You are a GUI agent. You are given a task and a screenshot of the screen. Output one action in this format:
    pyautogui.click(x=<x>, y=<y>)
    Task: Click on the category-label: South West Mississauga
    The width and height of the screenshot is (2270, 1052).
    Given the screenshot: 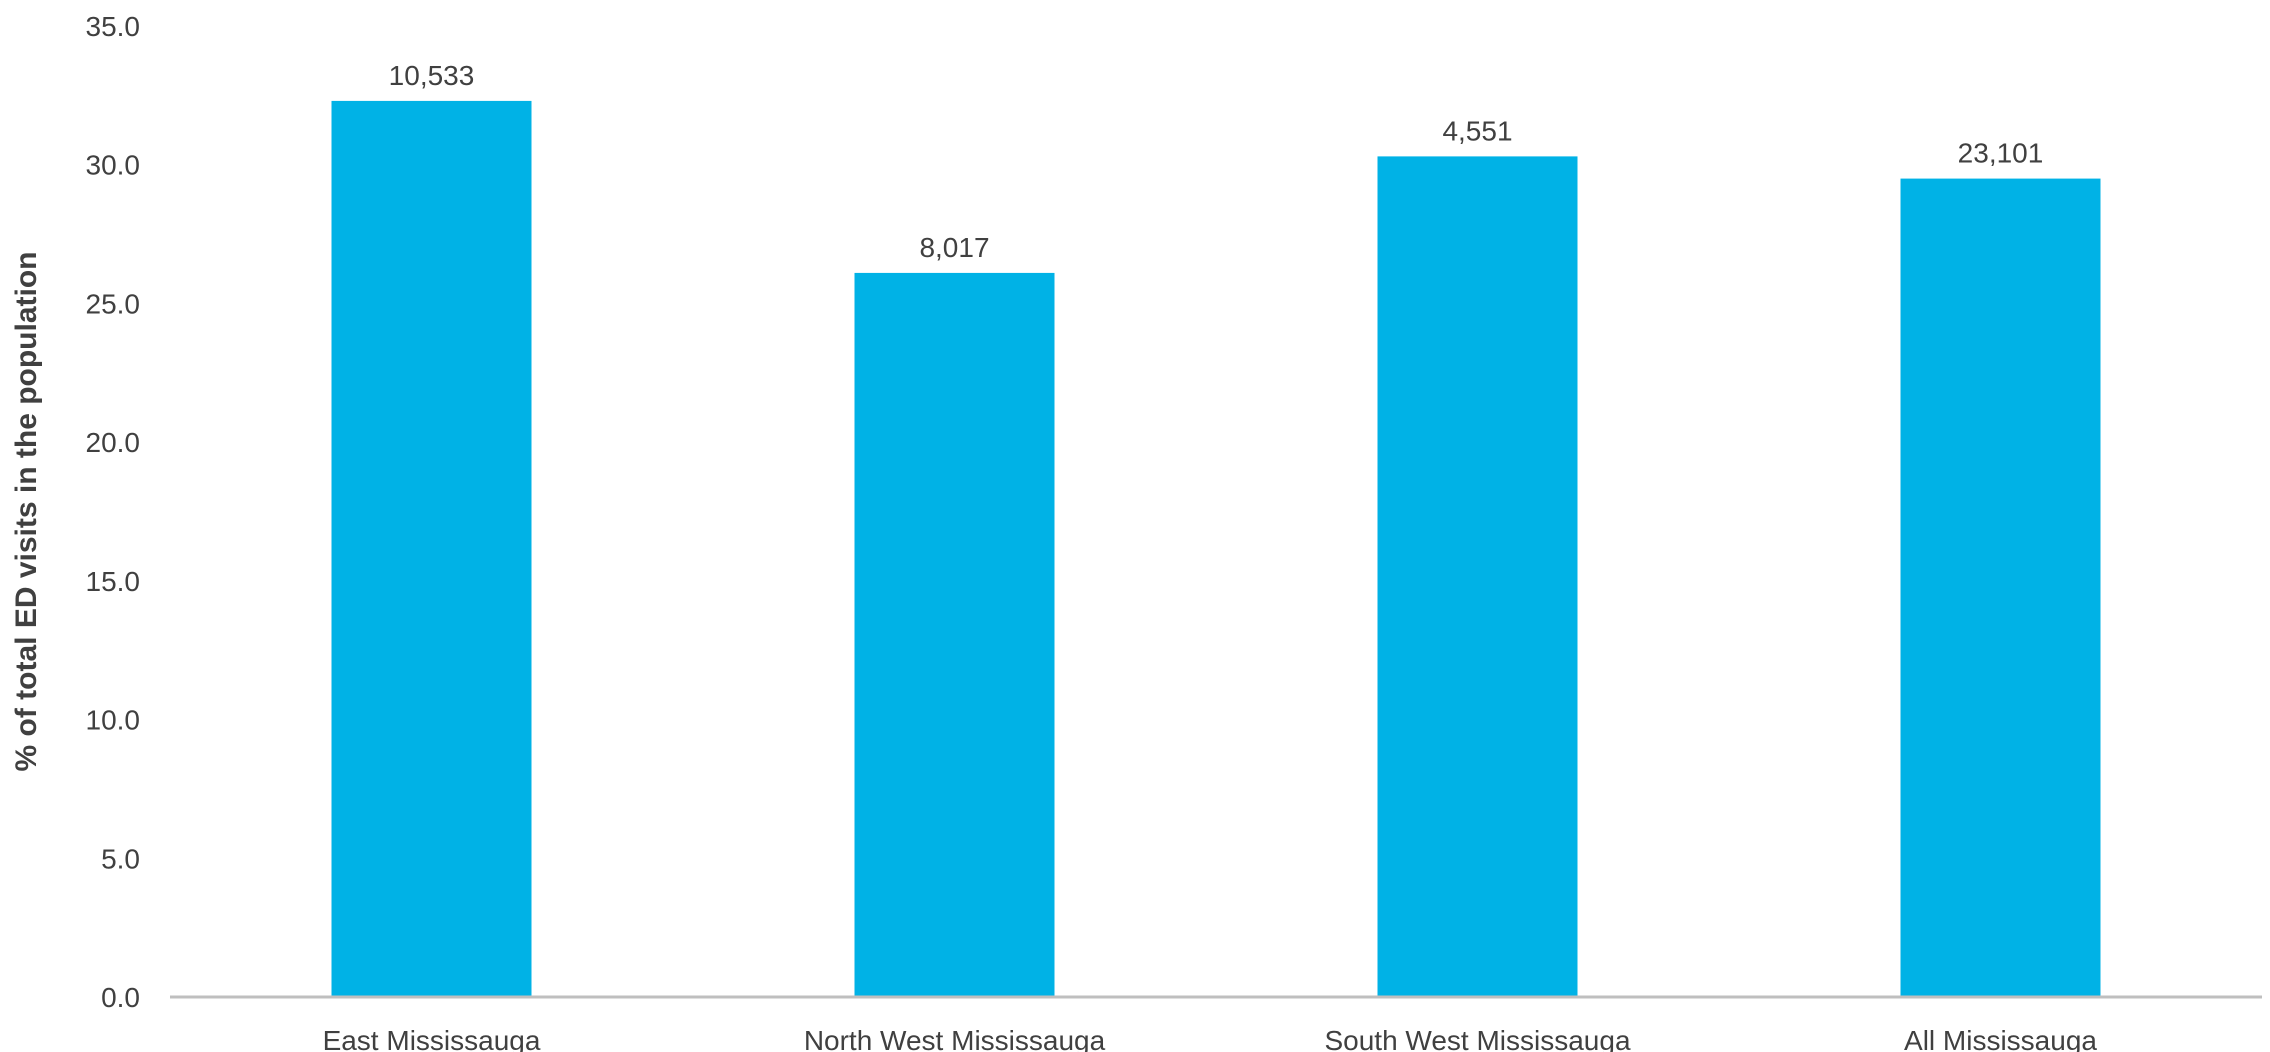 What is the action you would take?
    pyautogui.click(x=1477, y=1038)
    